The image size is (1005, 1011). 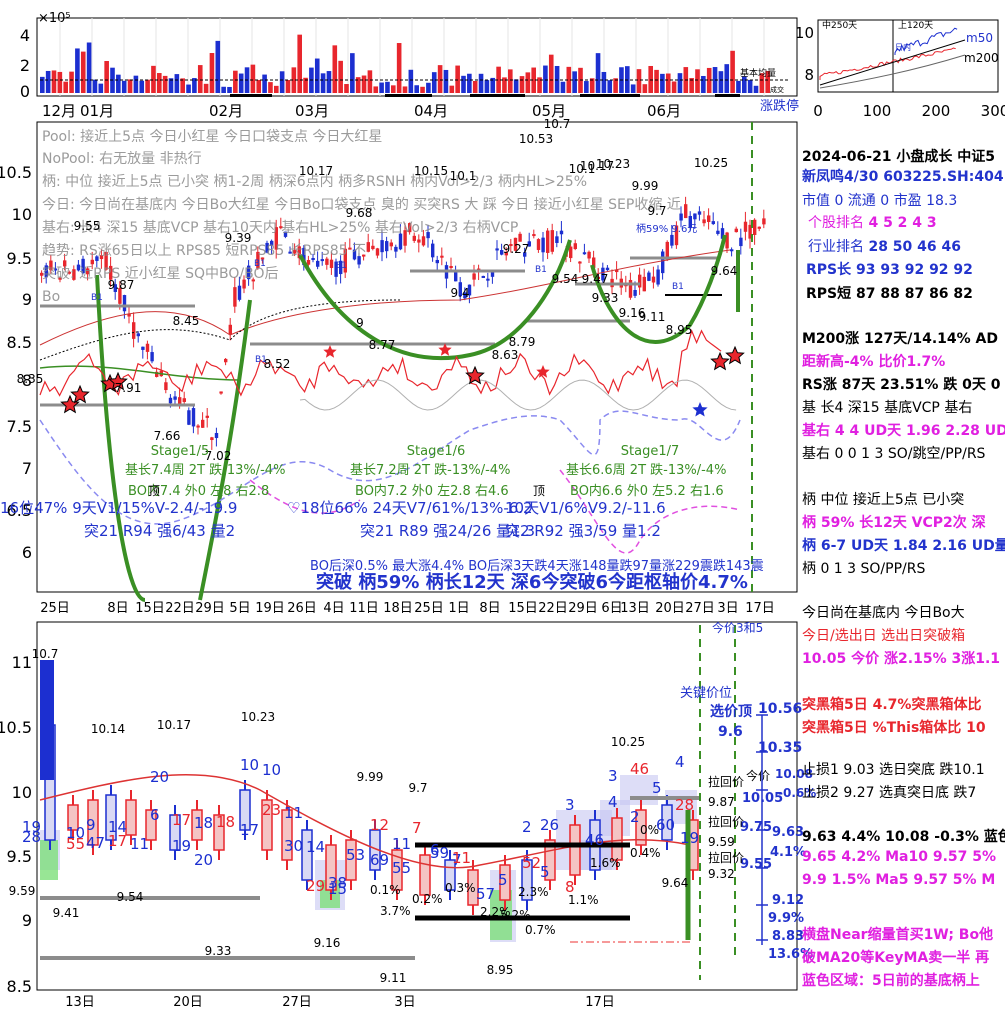 I want to click on mini-recent-line, so click(x=926, y=41).